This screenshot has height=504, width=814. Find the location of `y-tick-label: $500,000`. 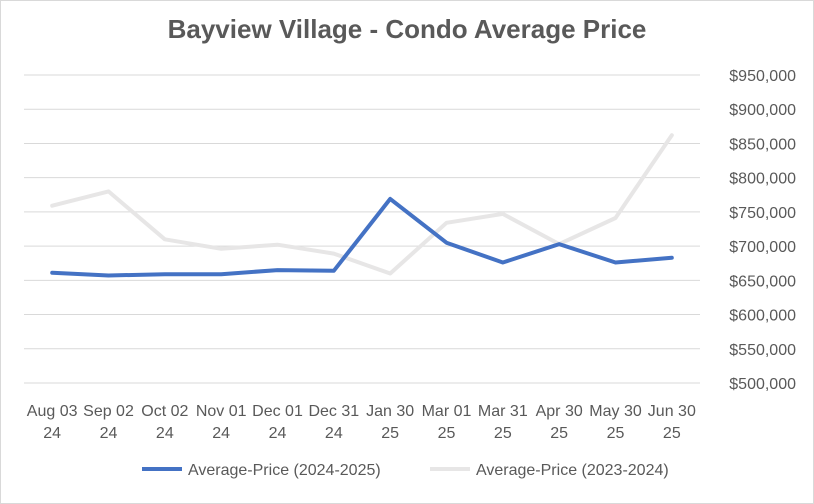

y-tick-label: $500,000 is located at coordinates (762, 384).